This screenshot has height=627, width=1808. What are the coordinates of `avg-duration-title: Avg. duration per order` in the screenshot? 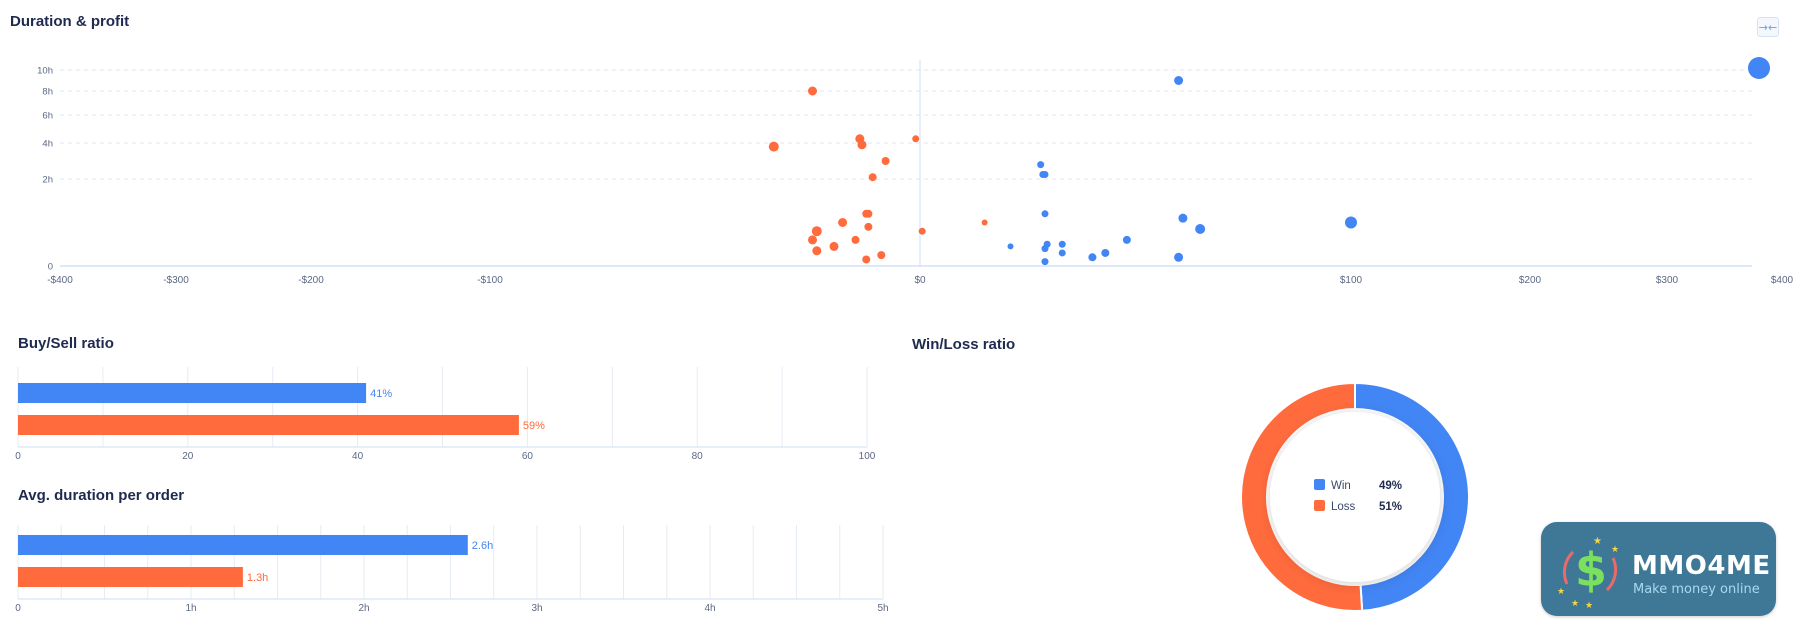 It's located at (101, 495).